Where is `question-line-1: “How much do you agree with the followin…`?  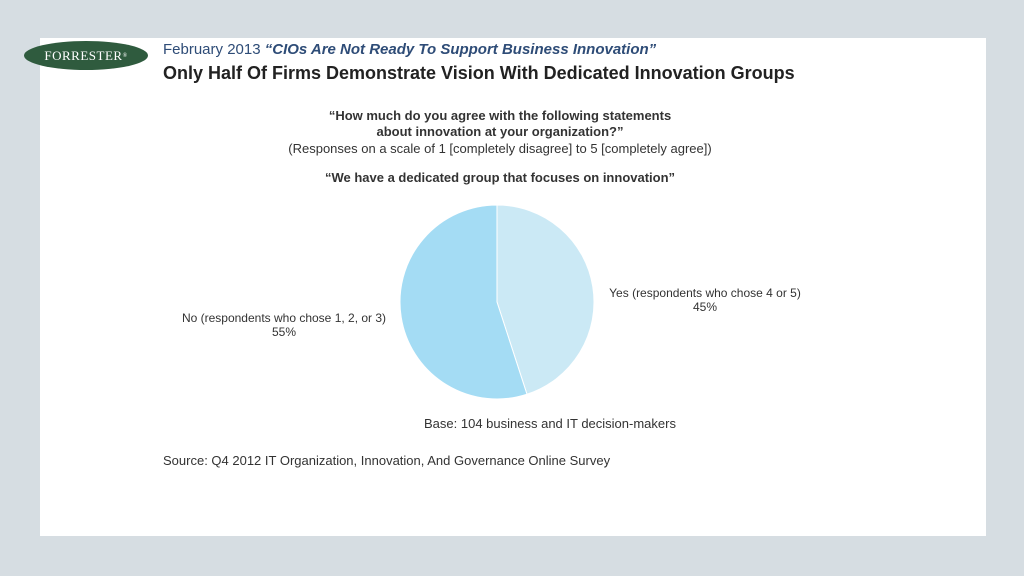 question-line-1: “How much do you agree with the followin… is located at coordinates (500, 115).